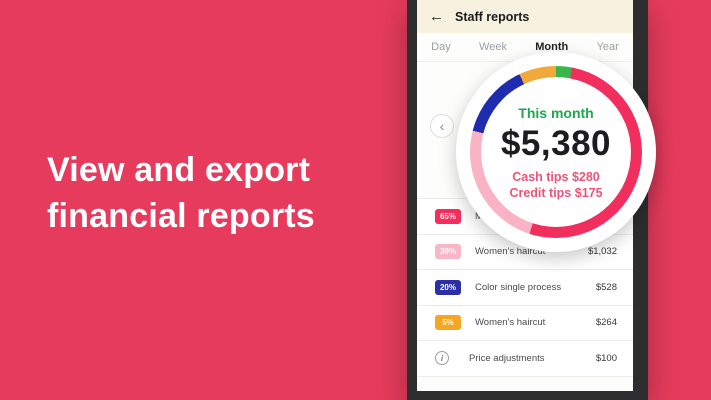 The width and height of the screenshot is (711, 400). I want to click on tab-week: Week, so click(493, 47).